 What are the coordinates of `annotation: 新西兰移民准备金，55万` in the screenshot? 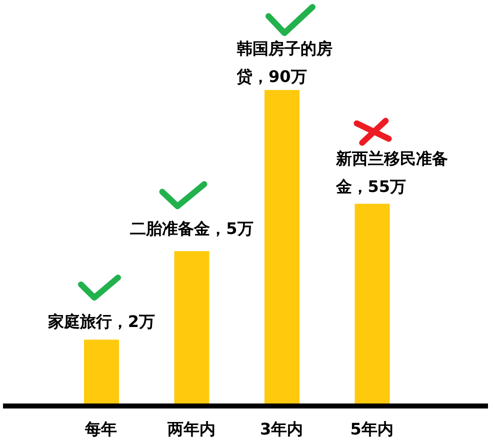 It's located at (392, 173).